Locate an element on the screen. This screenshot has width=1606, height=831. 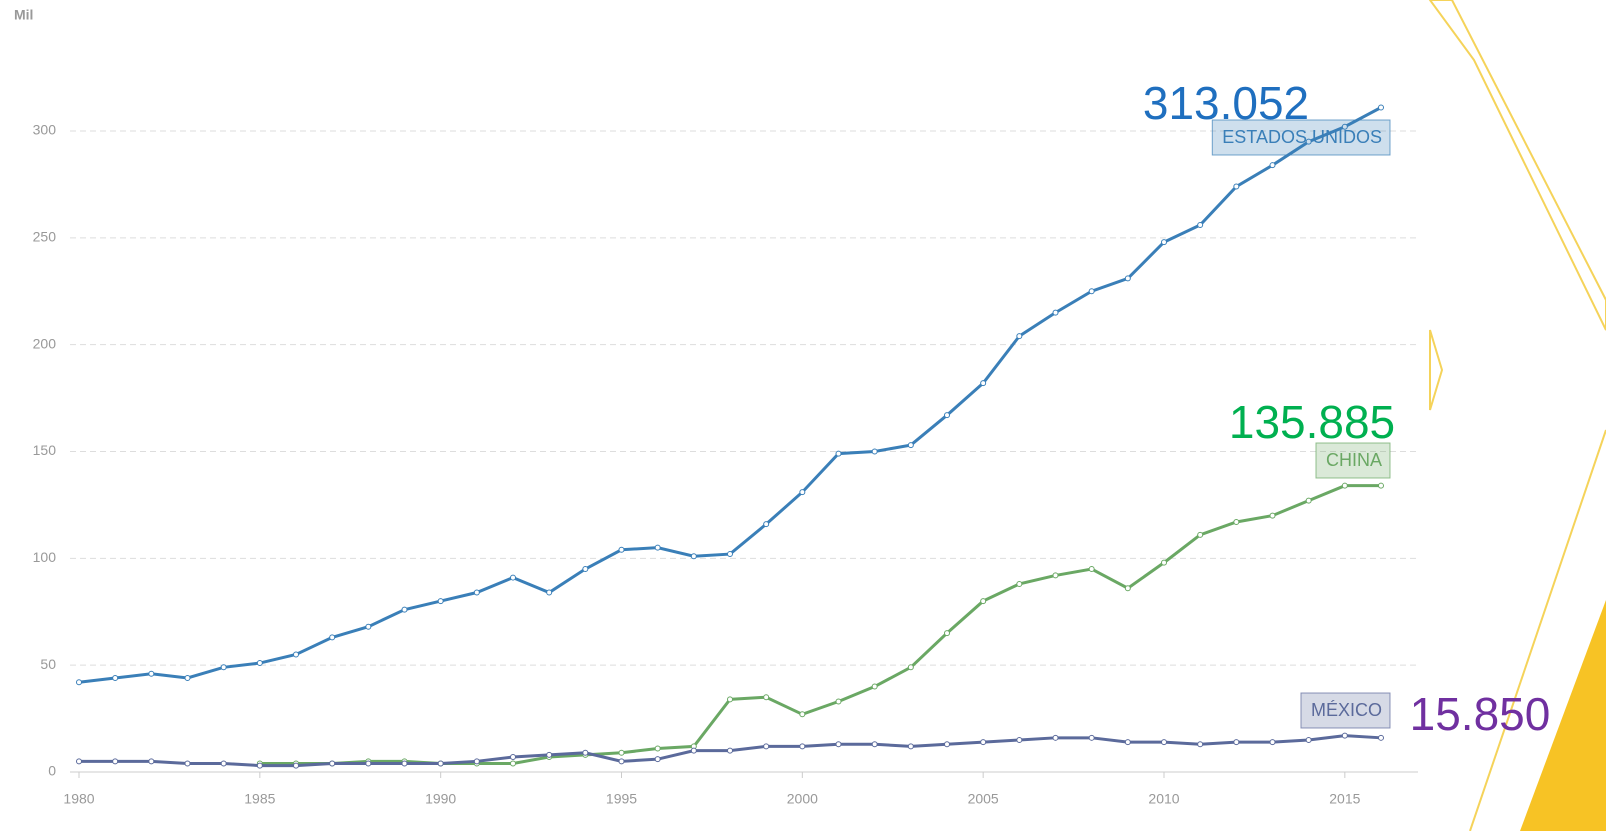
series-label: MÉXICO is located at coordinates (1346, 710).